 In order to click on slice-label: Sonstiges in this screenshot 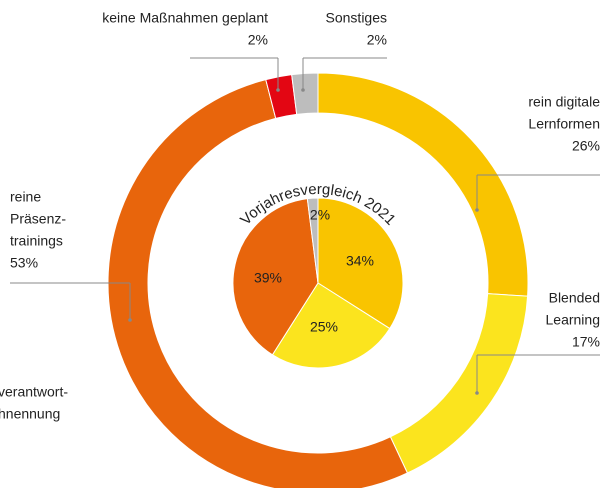, I will do `click(356, 18)`.